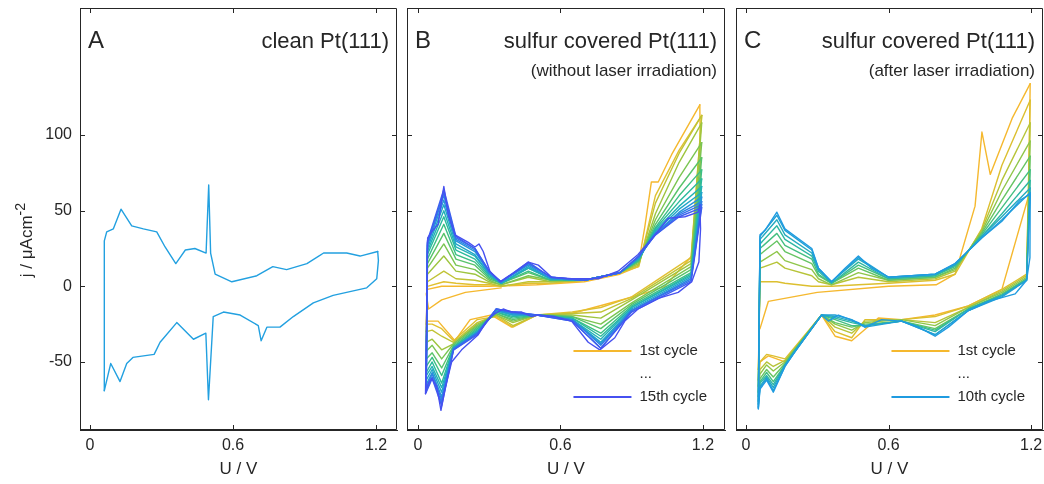 This screenshot has height=484, width=1044. Describe the element at coordinates (68, 285) in the screenshot. I see `y-tick-label: 0` at that location.